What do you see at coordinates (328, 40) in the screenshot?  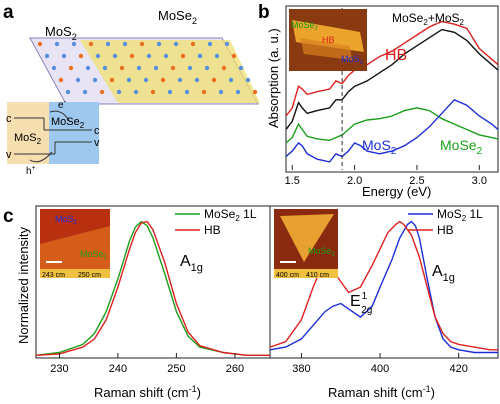 I see `inset-b-hb: HB` at bounding box center [328, 40].